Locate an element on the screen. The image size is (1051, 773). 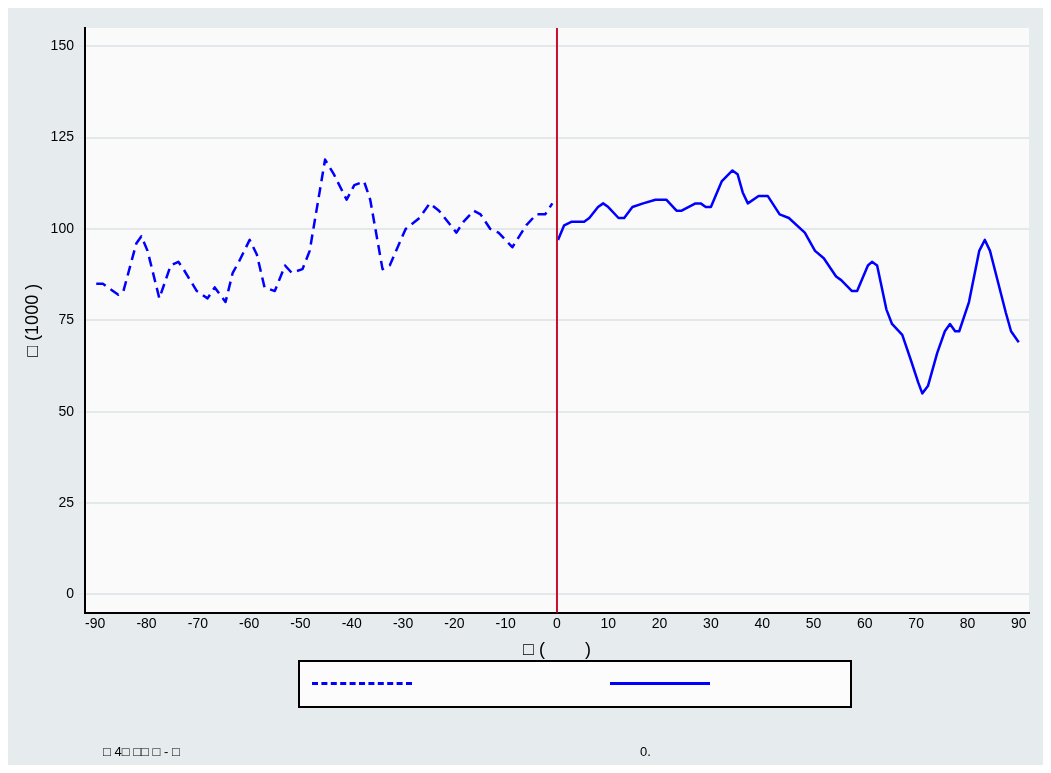
x-tick-label: -40 is located at coordinates (352, 622).